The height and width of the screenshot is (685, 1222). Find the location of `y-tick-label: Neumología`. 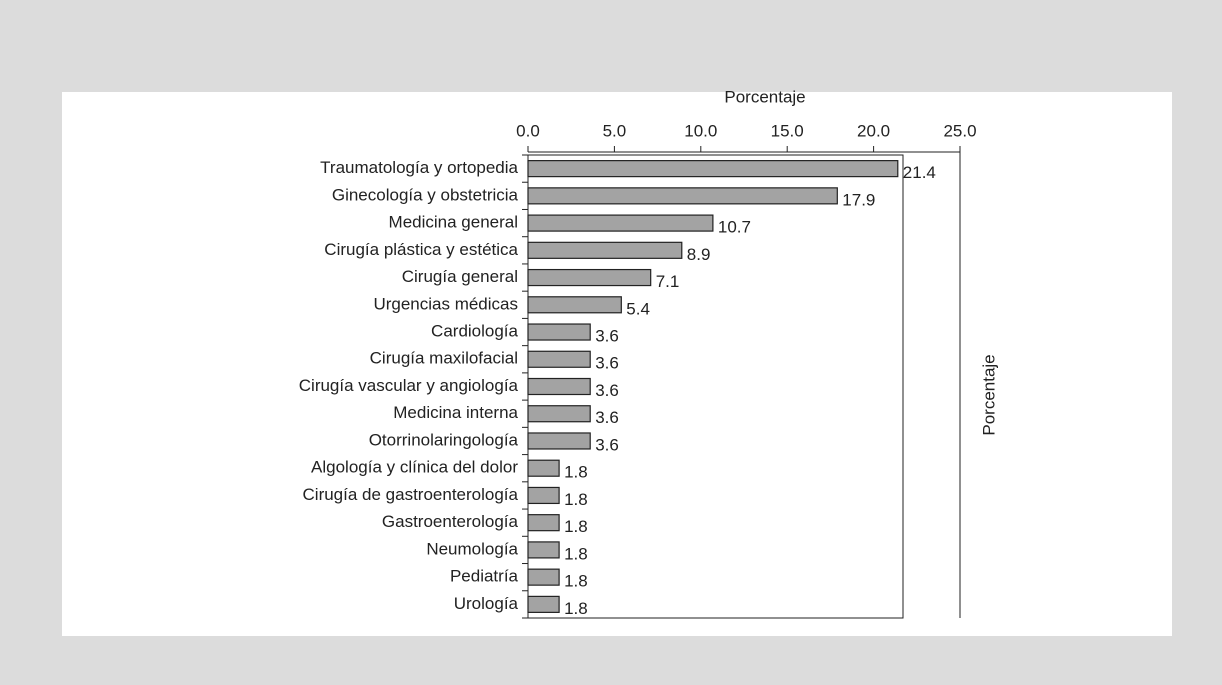

y-tick-label: Neumología is located at coordinates (472, 548).